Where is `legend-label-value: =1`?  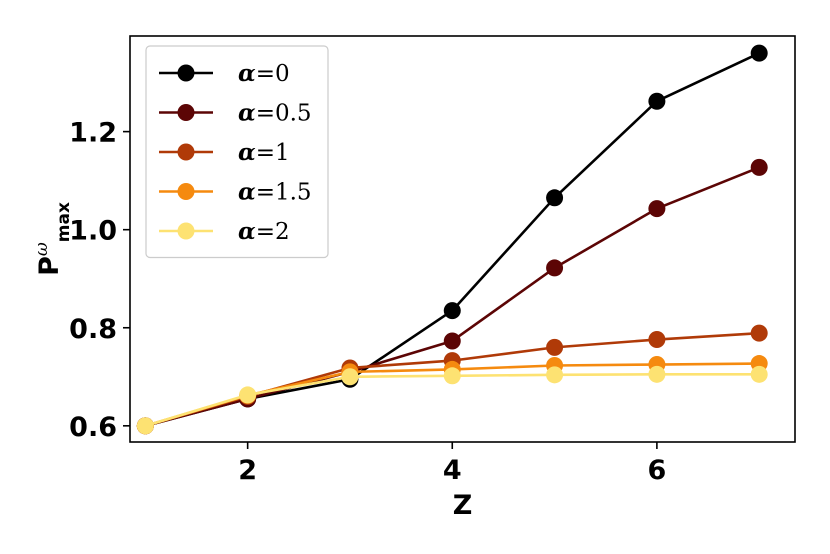 legend-label-value: =1 is located at coordinates (273, 153).